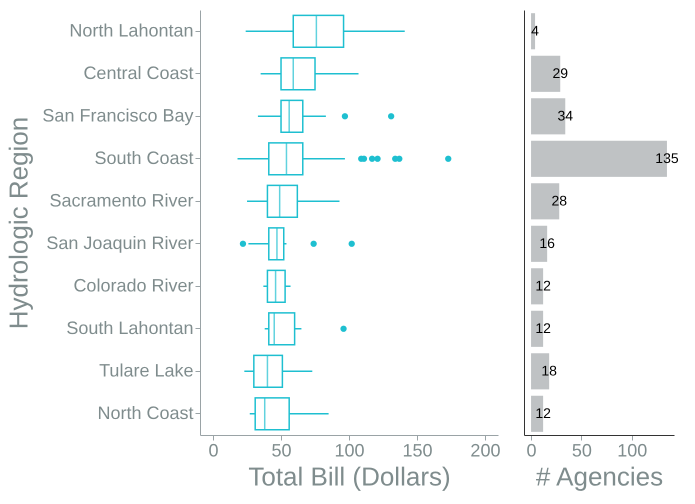 The height and width of the screenshot is (504, 695). What do you see at coordinates (120, 242) in the screenshot?
I see `y-tick-label: San Joaquin River` at bounding box center [120, 242].